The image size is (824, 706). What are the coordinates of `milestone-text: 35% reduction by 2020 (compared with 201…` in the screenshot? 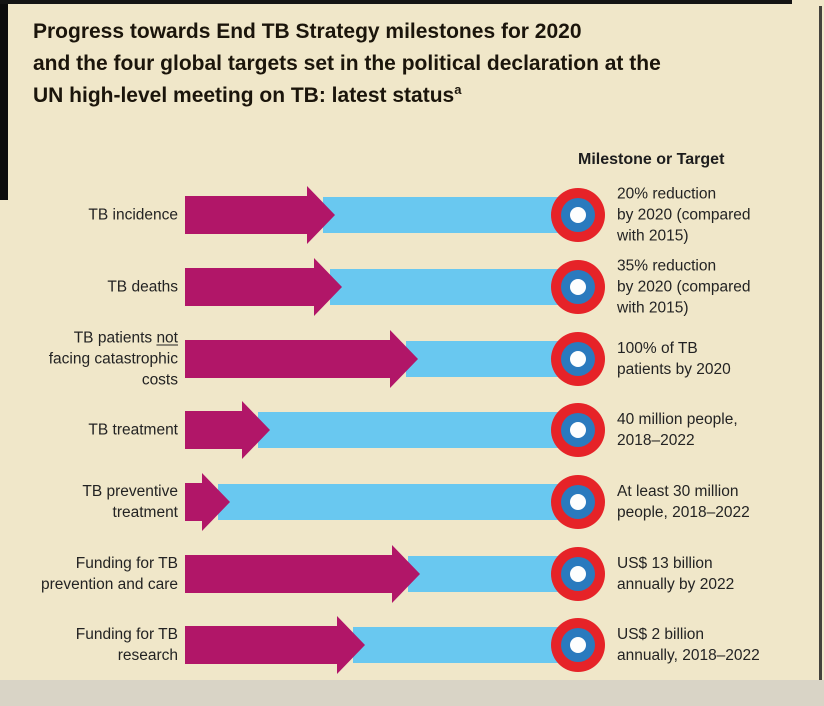 It's located at (684, 287).